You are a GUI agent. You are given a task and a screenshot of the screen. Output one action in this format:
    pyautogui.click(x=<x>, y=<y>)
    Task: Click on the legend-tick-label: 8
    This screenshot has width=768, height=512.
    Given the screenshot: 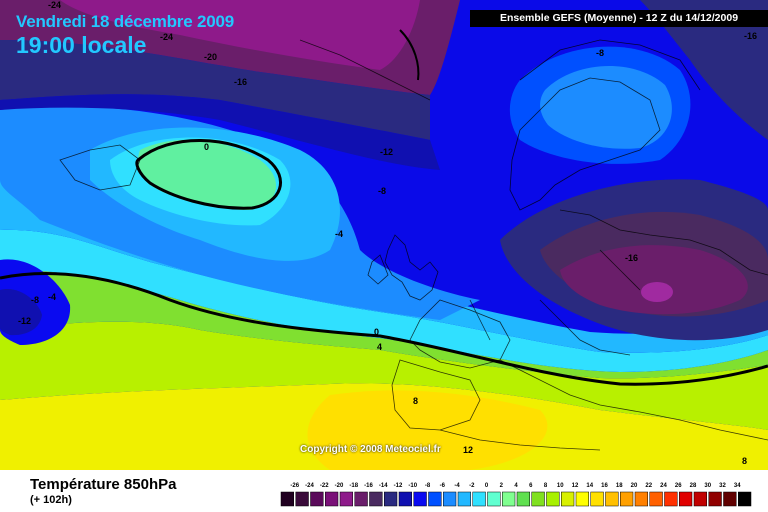 What is the action you would take?
    pyautogui.click(x=546, y=486)
    